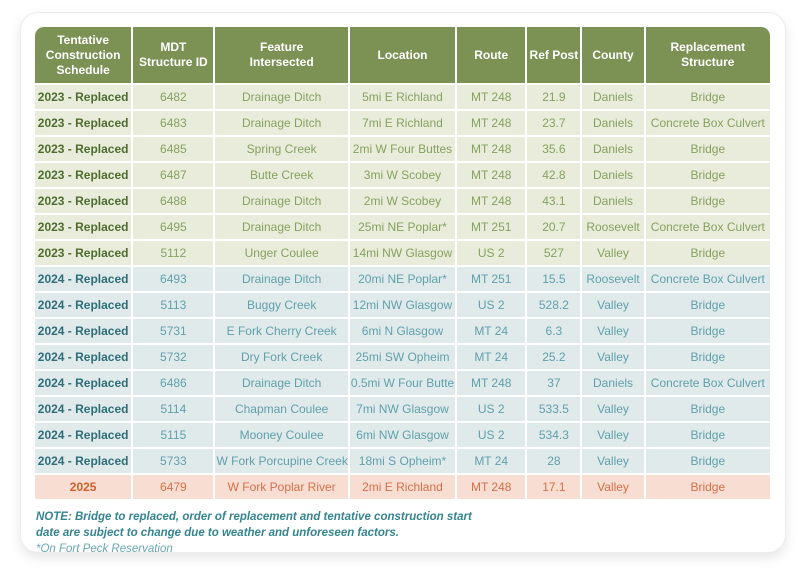 The height and width of the screenshot is (576, 800). I want to click on cell-ref-post: 527, so click(554, 253).